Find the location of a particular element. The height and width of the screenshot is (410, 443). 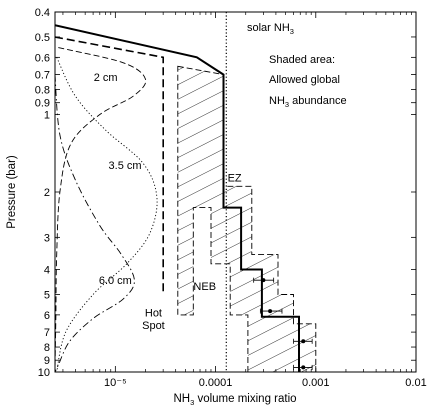

y-tick-label: 3 is located at coordinates (47, 238).